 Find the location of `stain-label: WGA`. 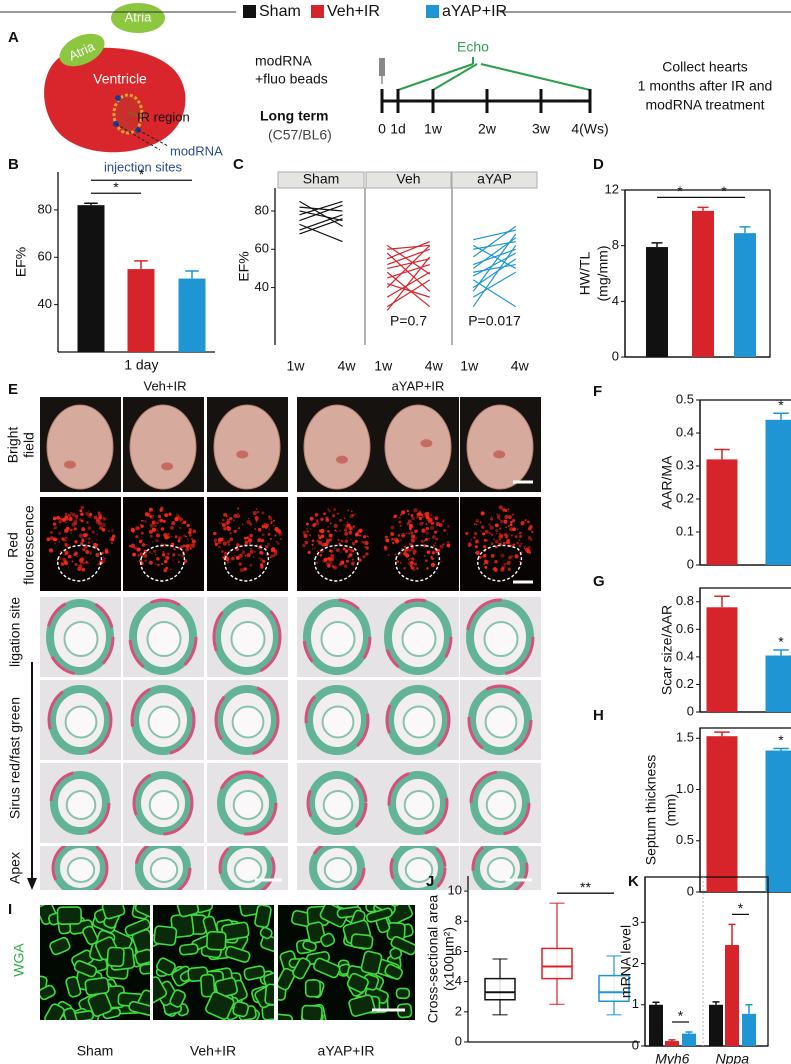

stain-label: WGA is located at coordinates (19, 960).